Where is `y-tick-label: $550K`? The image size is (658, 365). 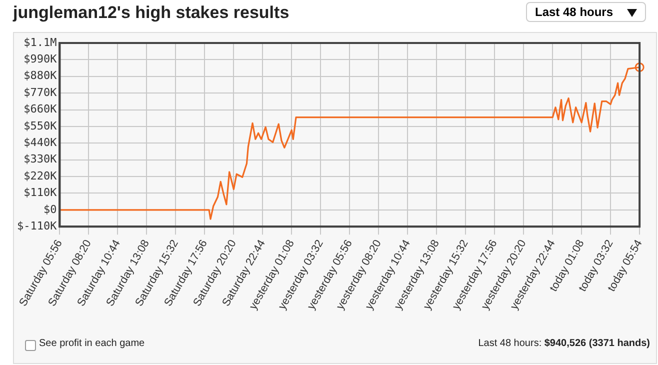
y-tick-label: $550K is located at coordinates (41, 125).